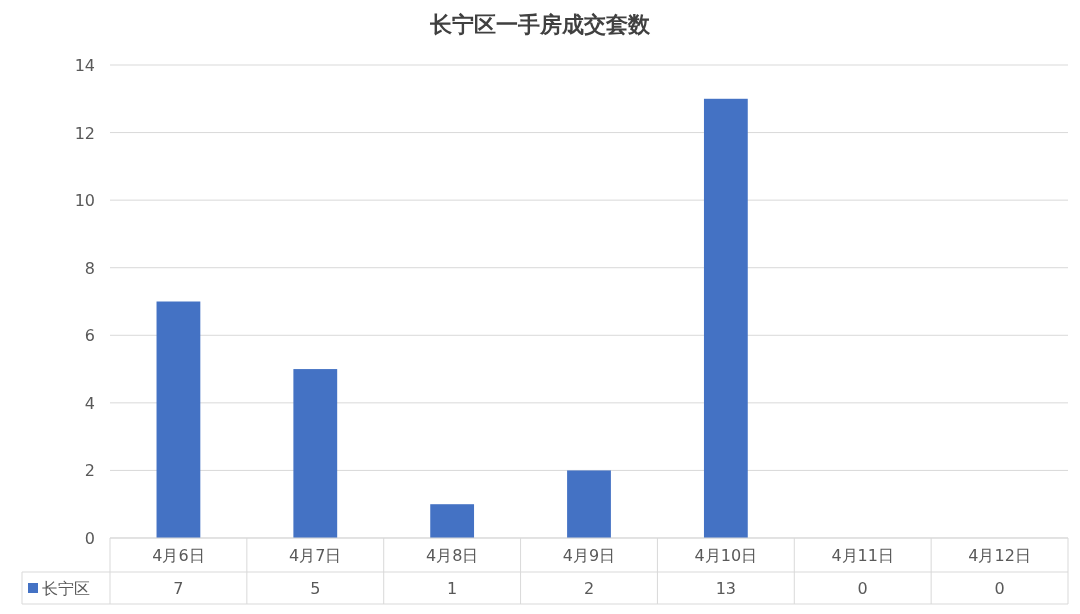 This screenshot has height=614, width=1080. I want to click on data-label: 5, so click(315, 588).